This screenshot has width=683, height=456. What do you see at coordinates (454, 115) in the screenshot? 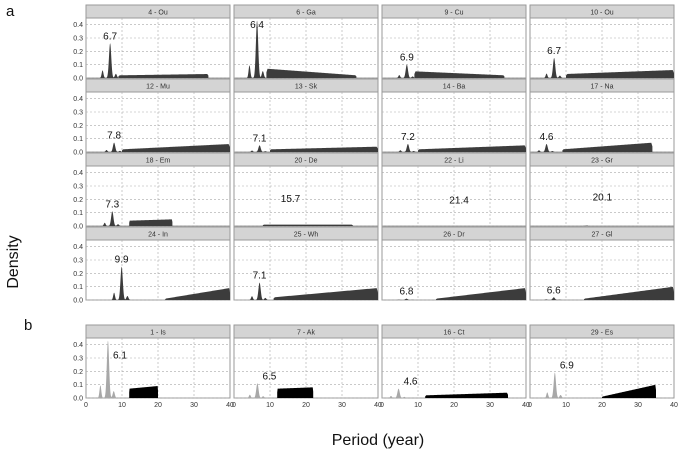
I see `facet-panel: 14 - Ba 7.2` at bounding box center [454, 115].